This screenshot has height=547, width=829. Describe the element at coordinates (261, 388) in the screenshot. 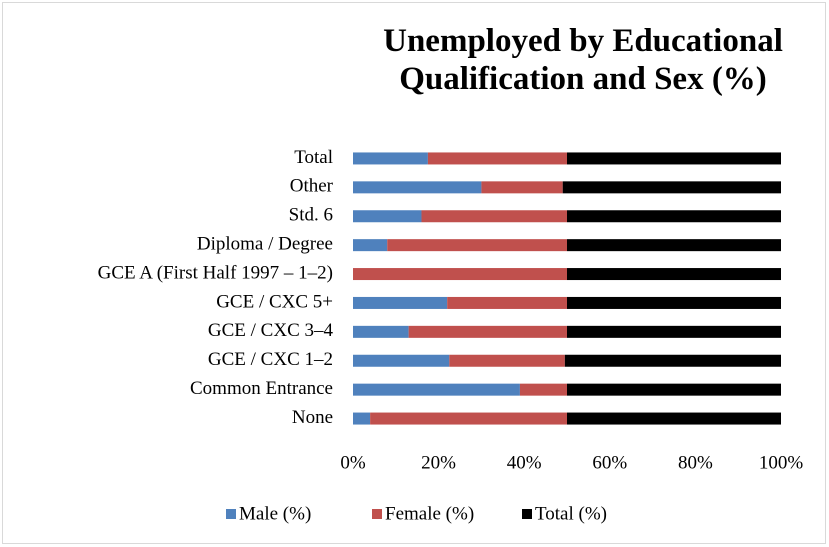

I see `y-tick-label: Common Entrance` at that location.